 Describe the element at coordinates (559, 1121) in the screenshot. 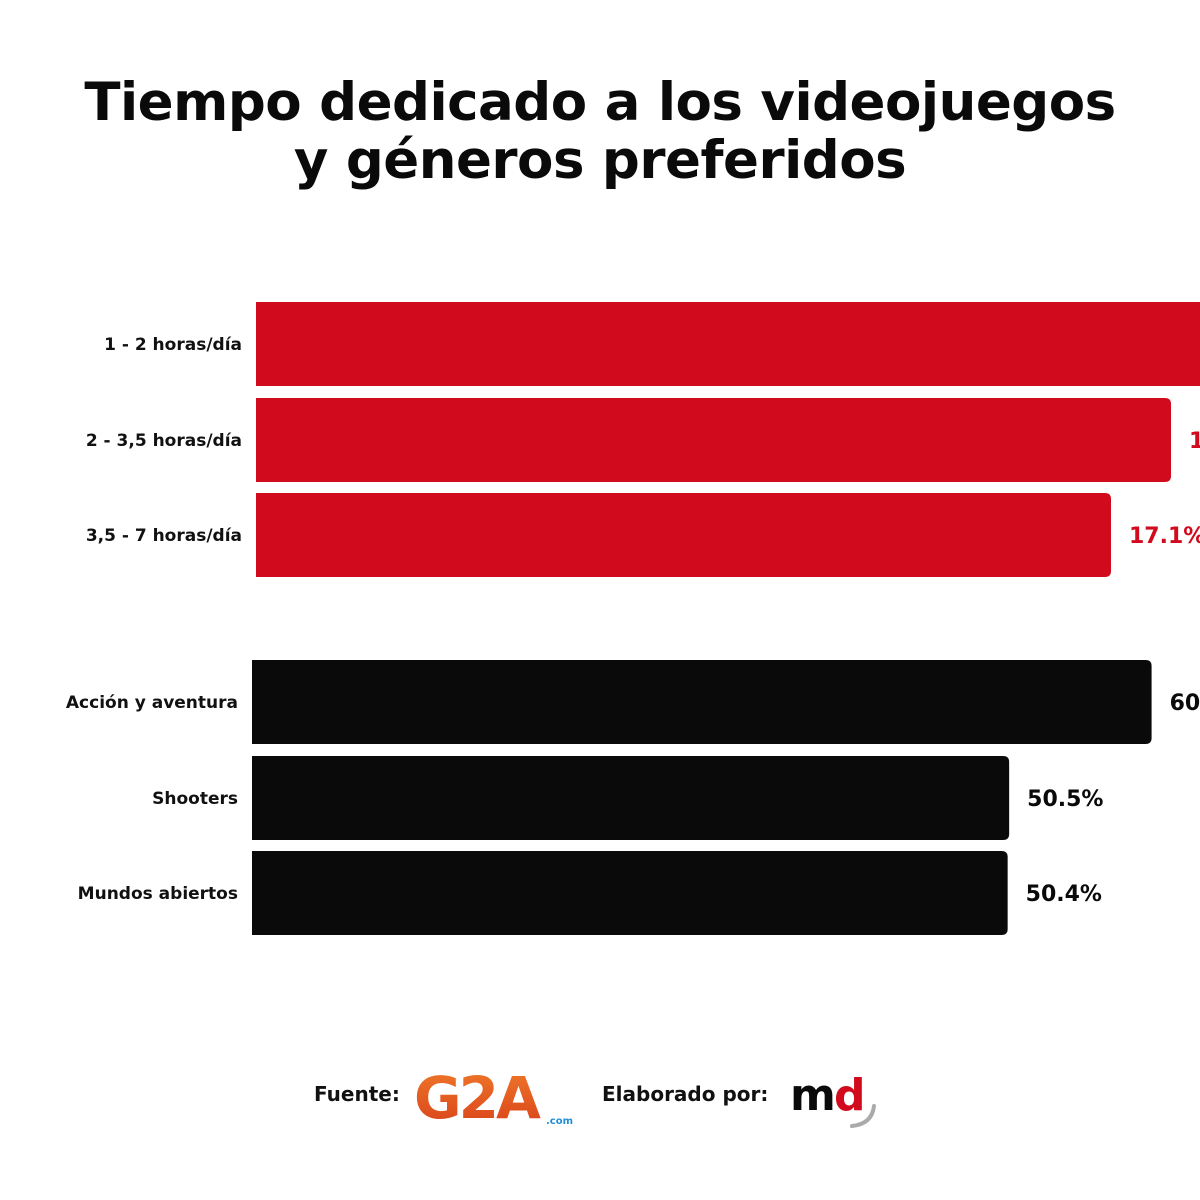

I see `svg-text: .com` at that location.